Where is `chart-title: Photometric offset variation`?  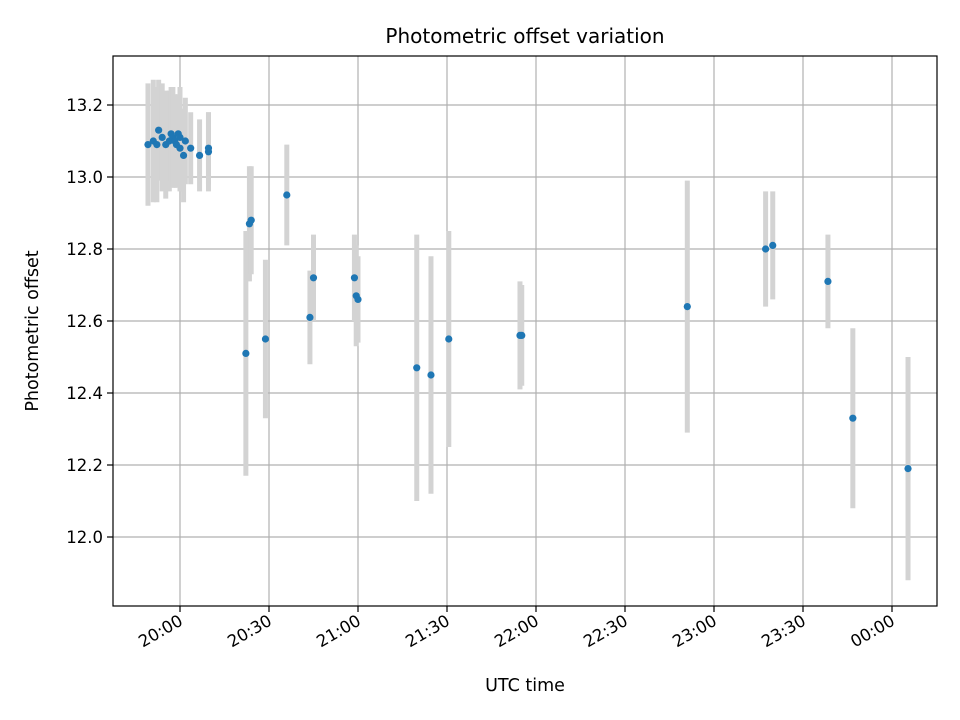 chart-title: Photometric offset variation is located at coordinates (524, 36).